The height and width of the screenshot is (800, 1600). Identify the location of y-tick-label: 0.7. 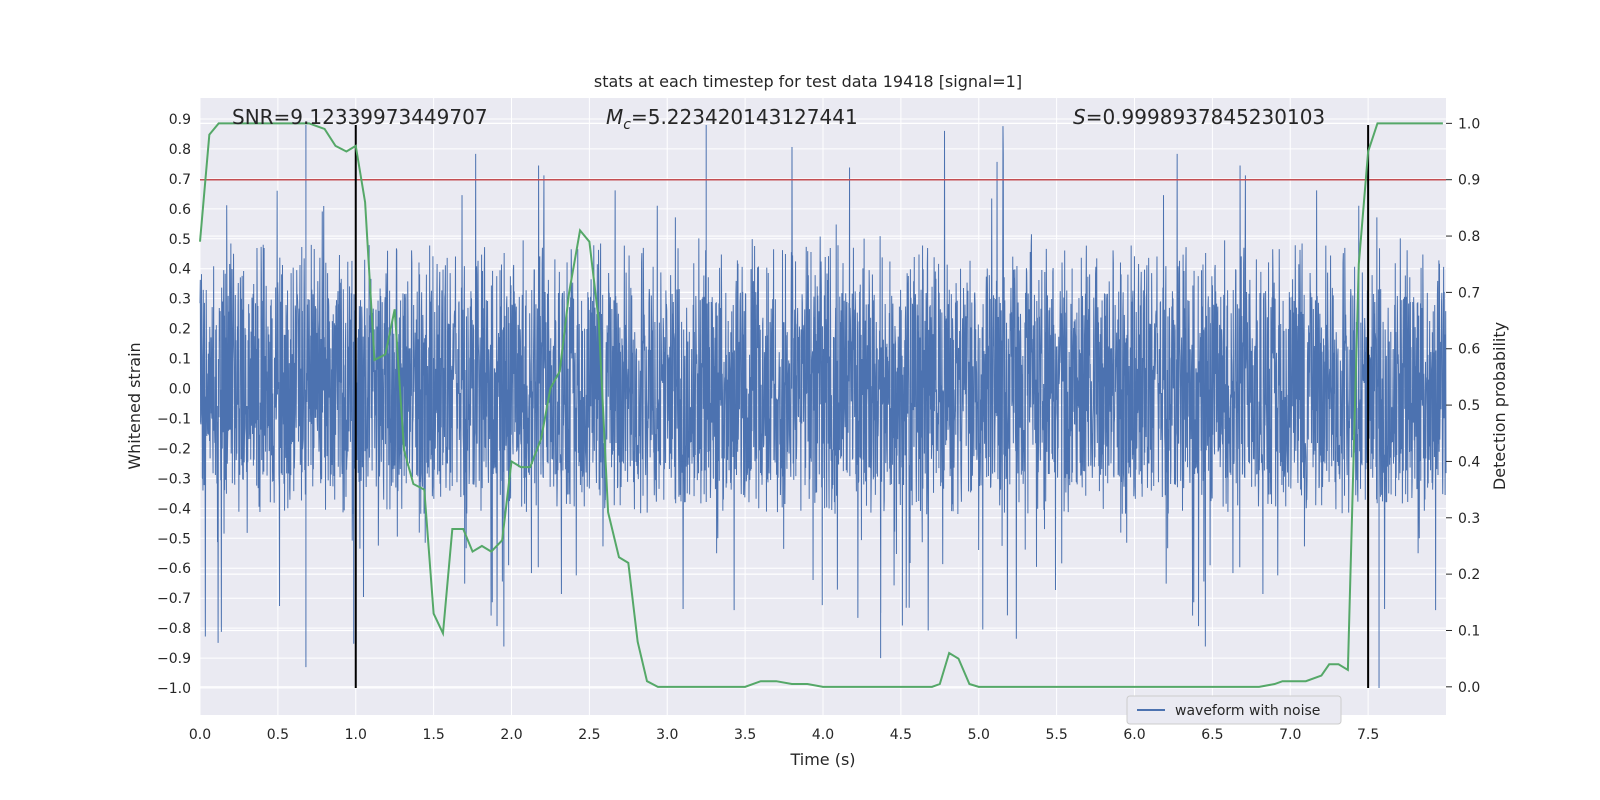
(180, 180).